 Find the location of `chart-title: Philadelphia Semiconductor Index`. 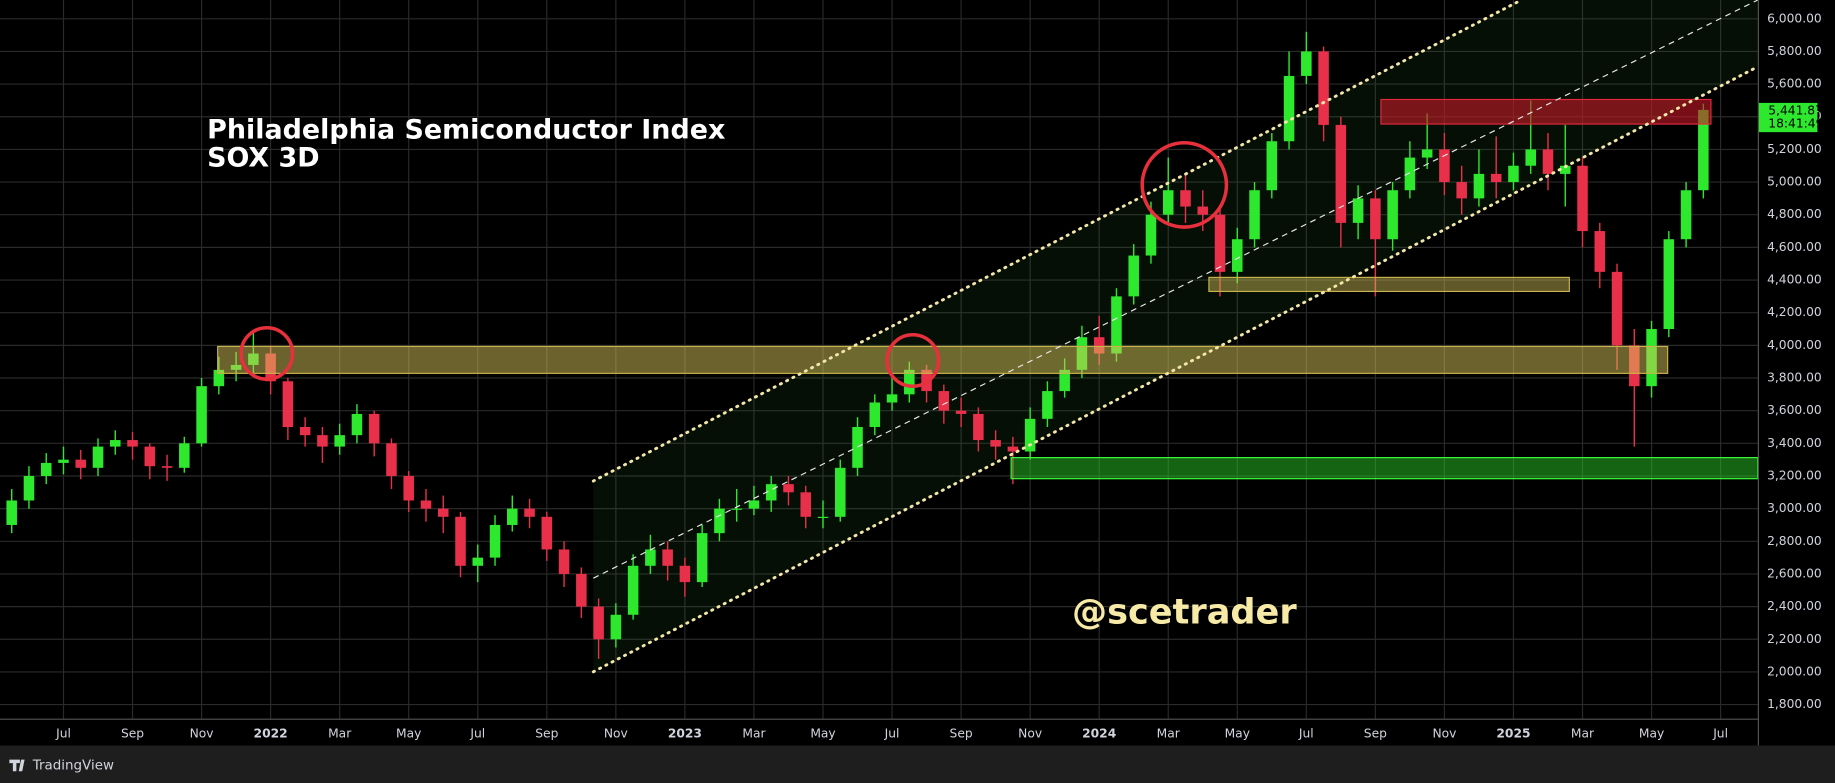

chart-title: Philadelphia Semiconductor Index is located at coordinates (466, 130).